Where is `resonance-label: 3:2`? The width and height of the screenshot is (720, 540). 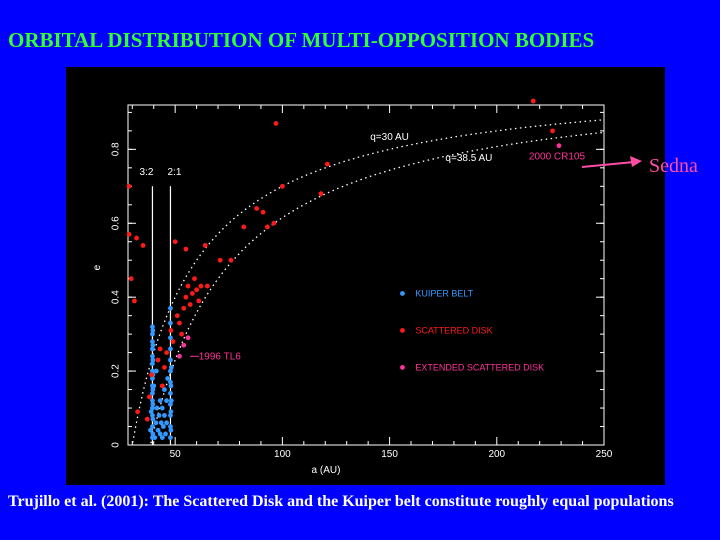
resonance-label: 3:2 is located at coordinates (146, 172).